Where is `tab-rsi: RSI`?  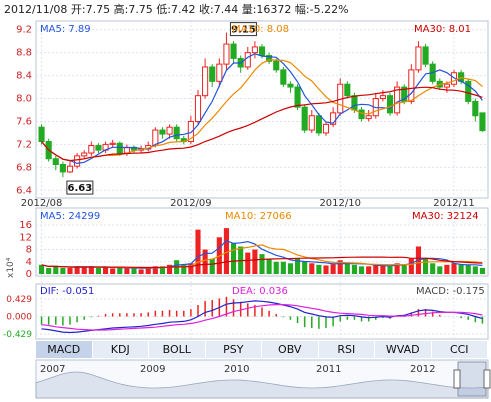
tab-rsi: RSI is located at coordinates (346, 349).